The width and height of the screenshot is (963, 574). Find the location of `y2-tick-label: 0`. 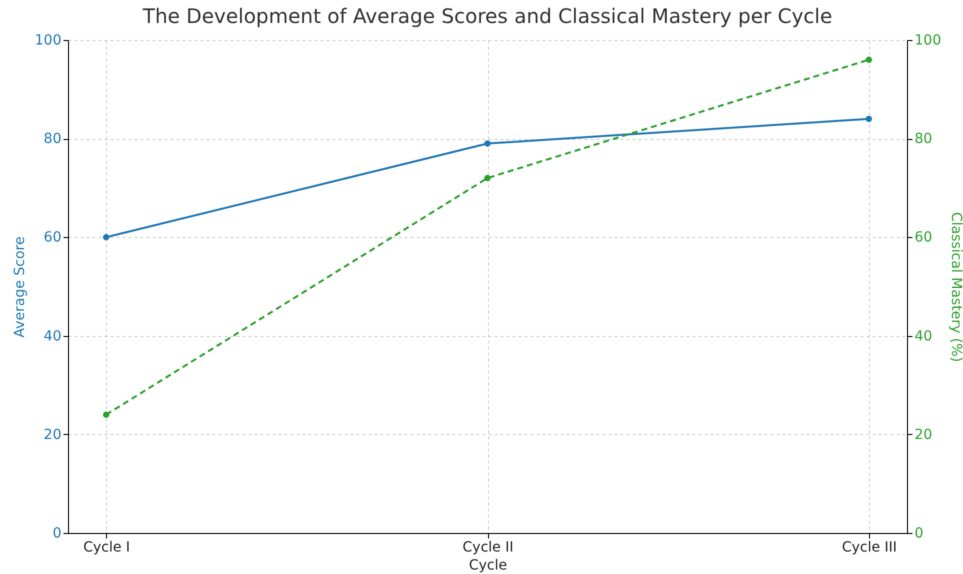

y2-tick-label: 0 is located at coordinates (919, 534).